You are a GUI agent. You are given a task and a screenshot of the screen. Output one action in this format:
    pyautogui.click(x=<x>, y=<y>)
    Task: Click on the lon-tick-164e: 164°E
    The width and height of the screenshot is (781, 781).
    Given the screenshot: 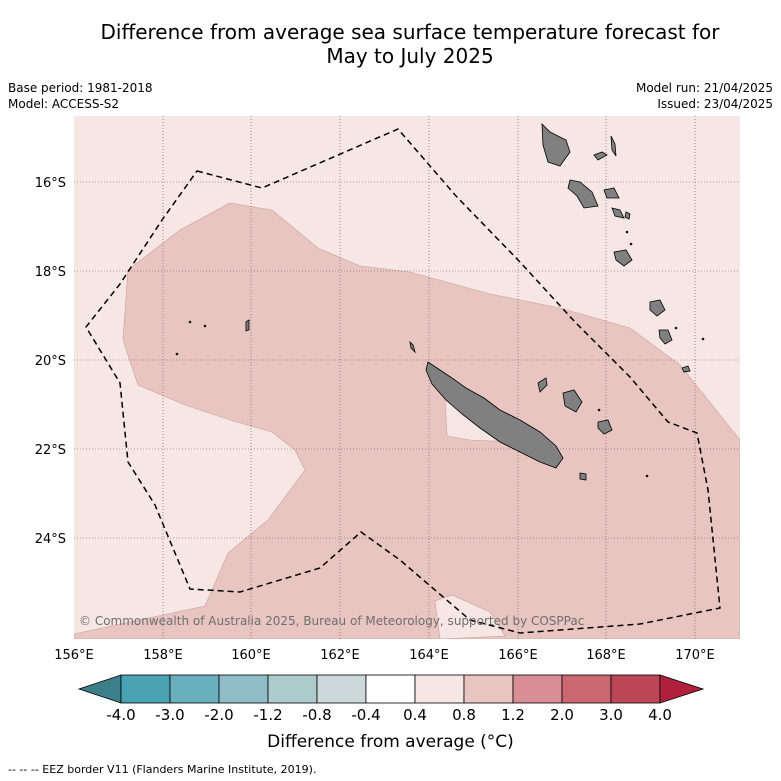 What is the action you would take?
    pyautogui.click(x=429, y=655)
    